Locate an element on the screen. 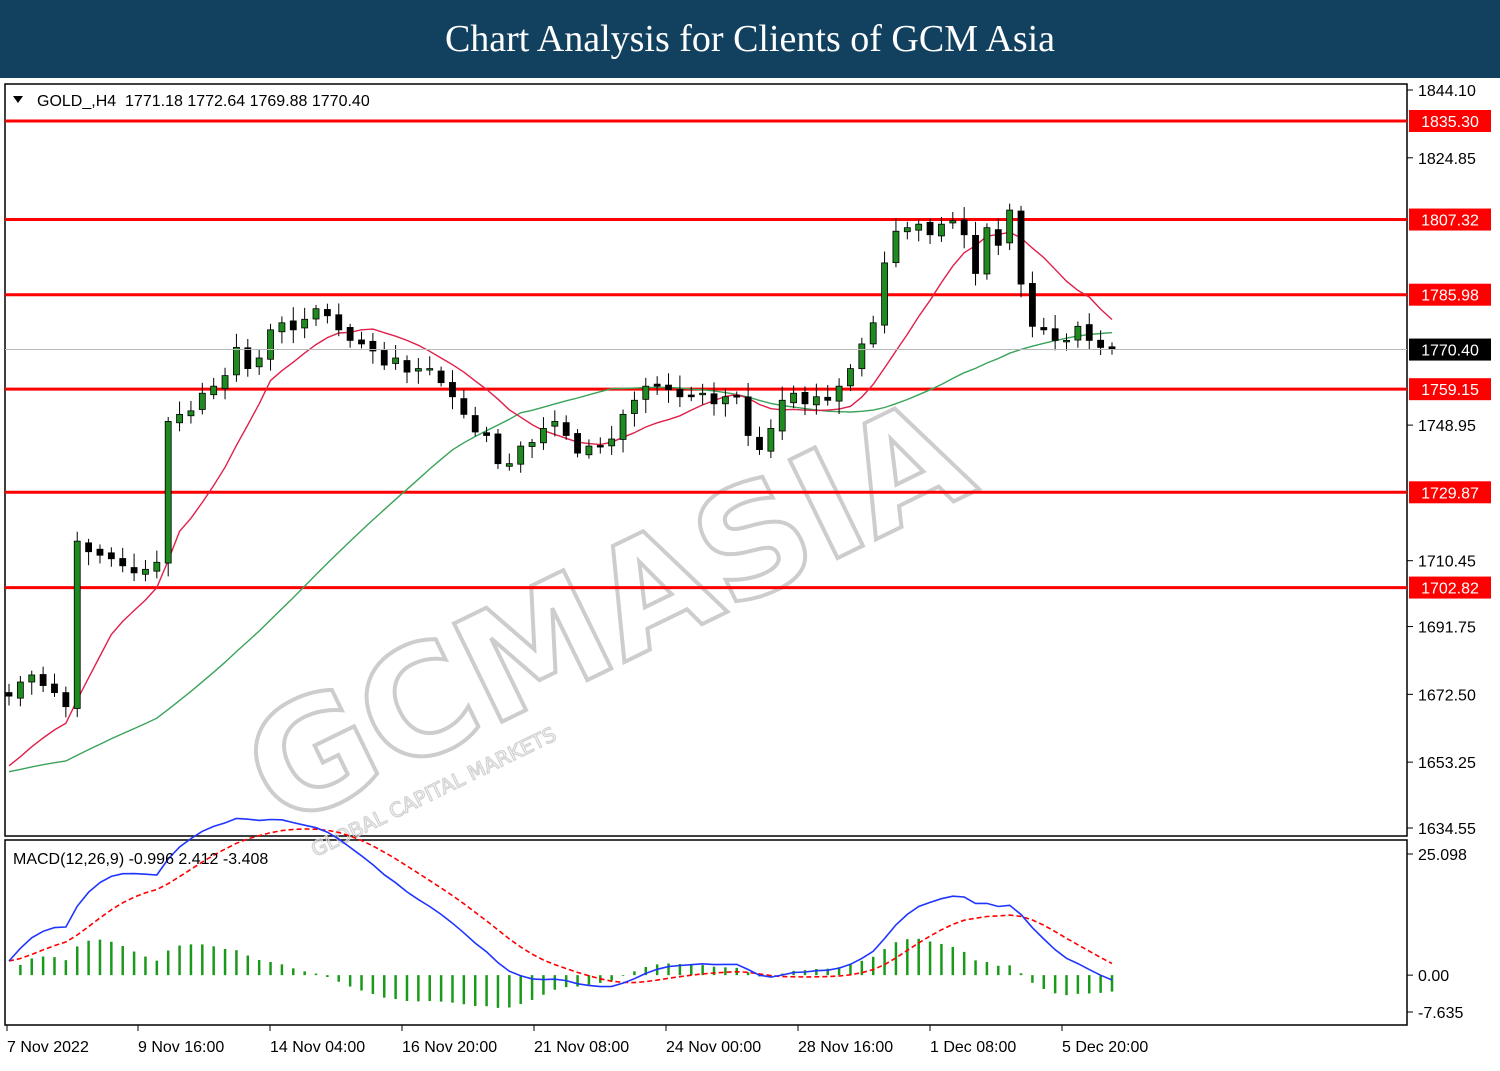  current-price-bg is located at coordinates (1450, 349).